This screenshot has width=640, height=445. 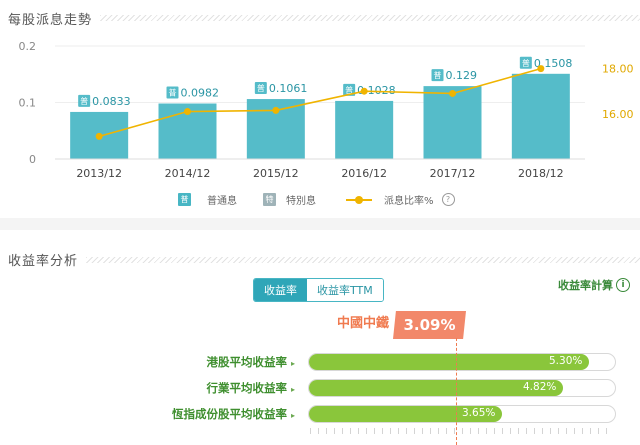 What do you see at coordinates (28, 103) in the screenshot?
I see `y-tick-label-left: 0.1` at bounding box center [28, 103].